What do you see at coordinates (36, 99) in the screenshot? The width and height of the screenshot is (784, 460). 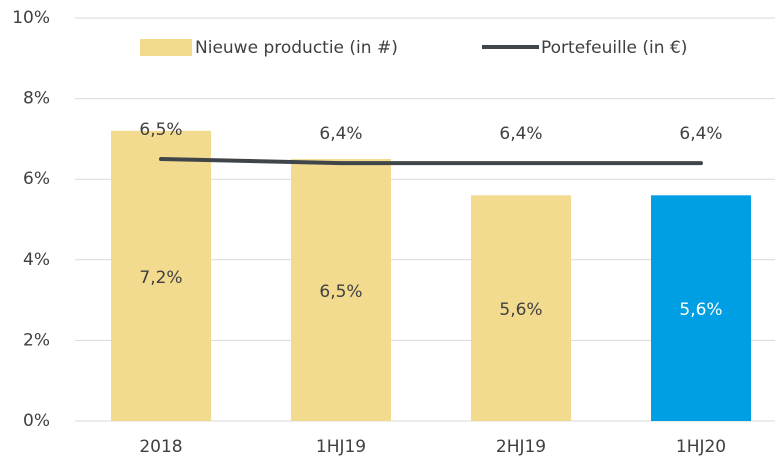 I see `y-tick-label: 8%` at bounding box center [36, 99].